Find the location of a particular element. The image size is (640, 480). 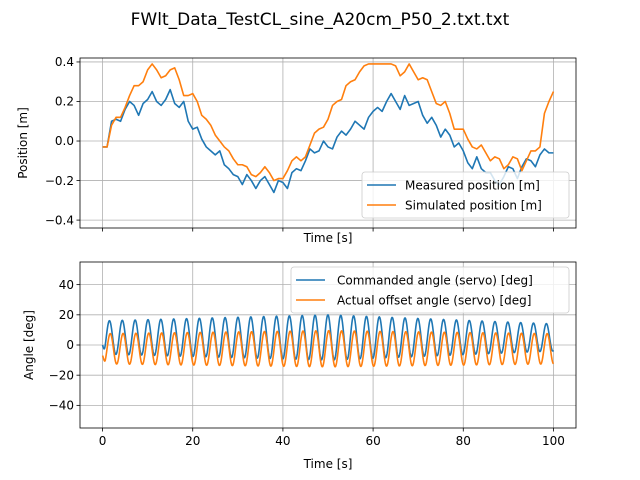

legend-label-measured: Measured position [m] is located at coordinates (472, 186).